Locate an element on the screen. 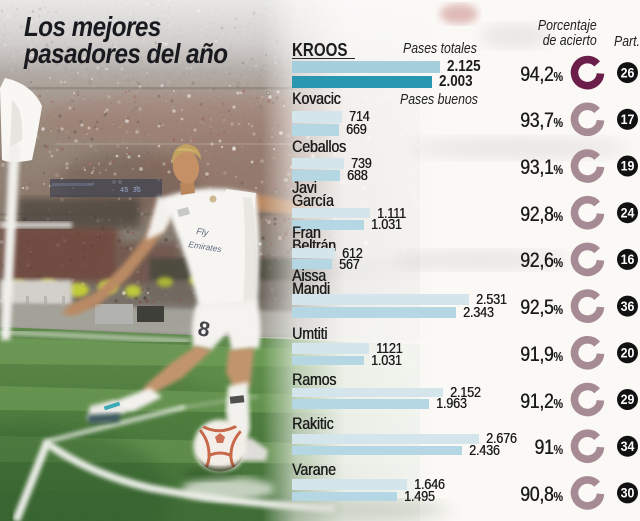  svg-text: Fly is located at coordinates (203, 232).